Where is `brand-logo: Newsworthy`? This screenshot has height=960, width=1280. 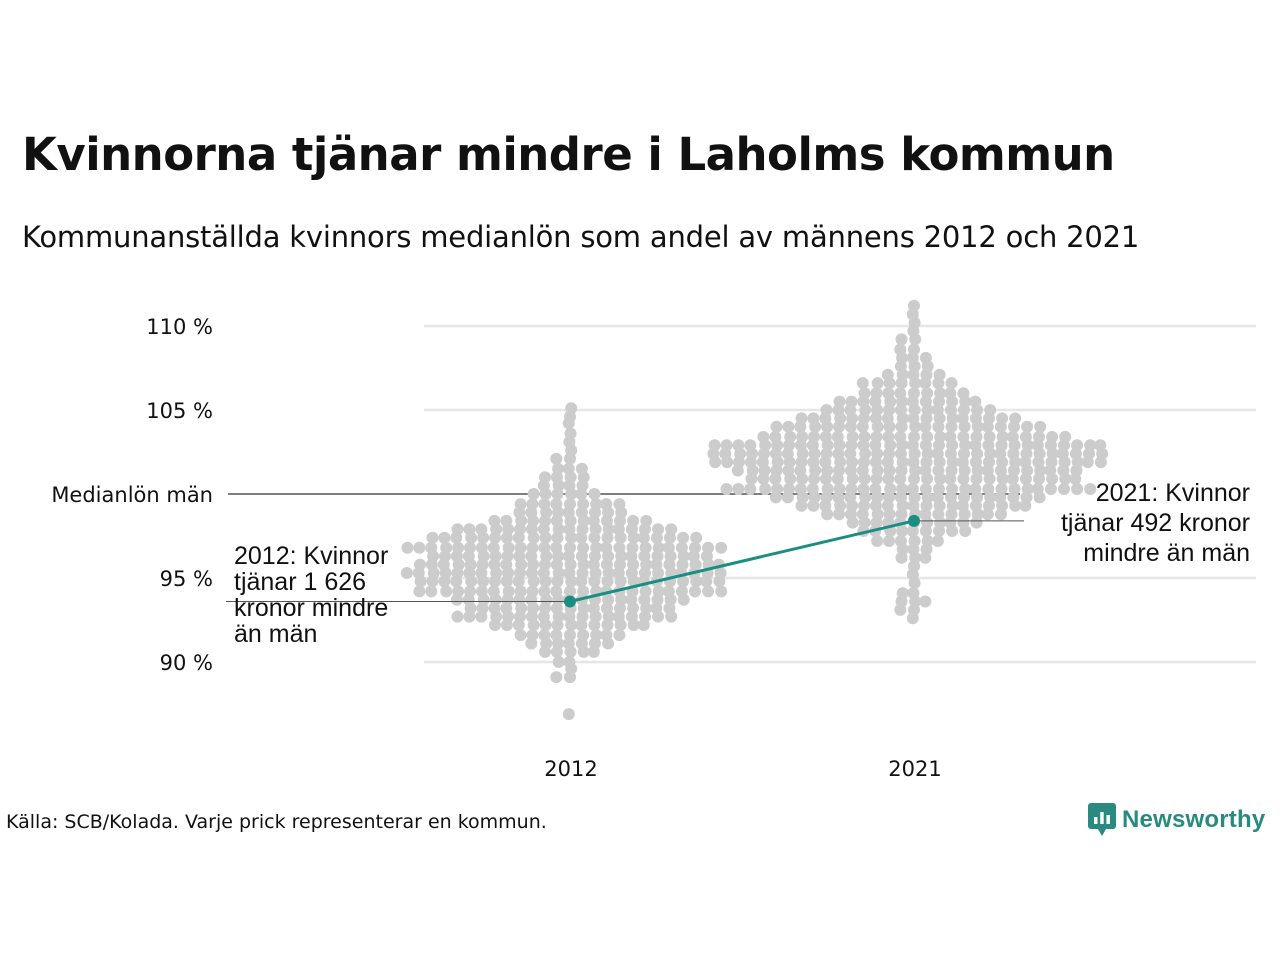
brand-logo: Newsworthy is located at coordinates (1176, 820).